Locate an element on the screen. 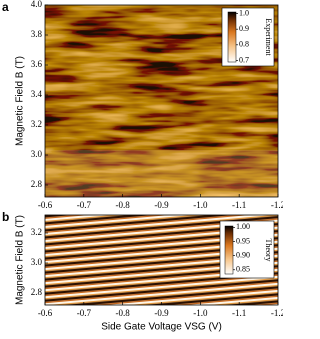  colorbar-tick-label: 0.85 is located at coordinates (243, 269).